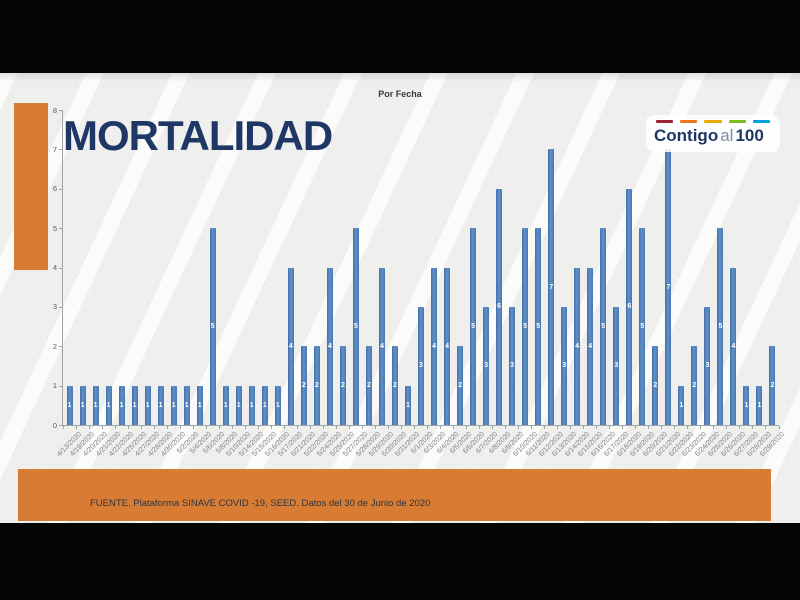  I want to click on y-tick-label: 1, so click(54, 386).